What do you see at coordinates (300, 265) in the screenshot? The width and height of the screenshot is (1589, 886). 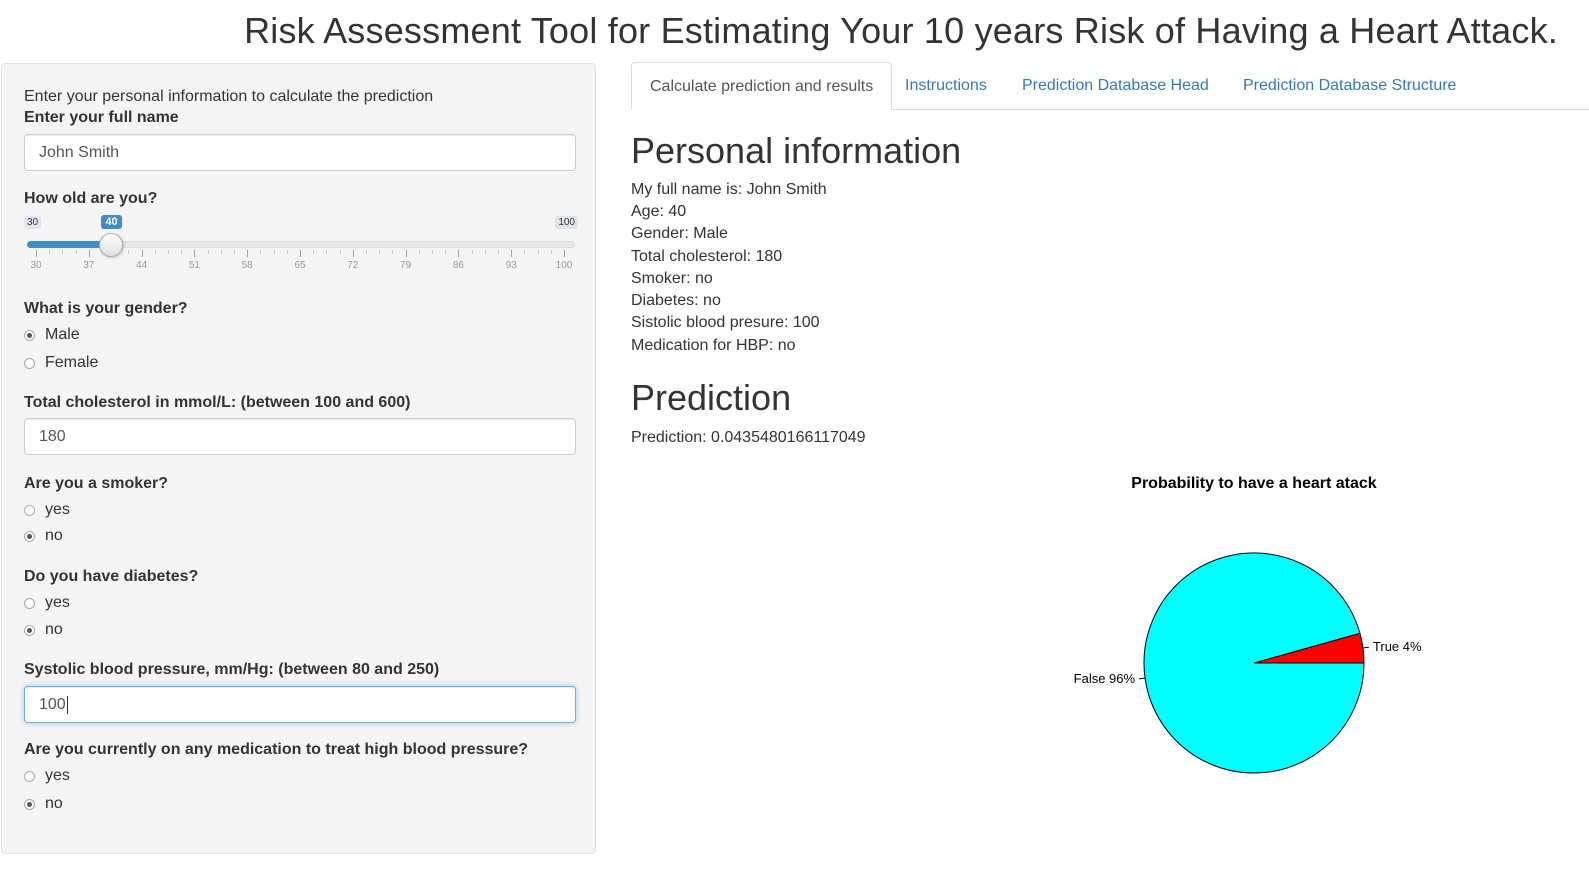 I see `slider-tick-label: 65` at bounding box center [300, 265].